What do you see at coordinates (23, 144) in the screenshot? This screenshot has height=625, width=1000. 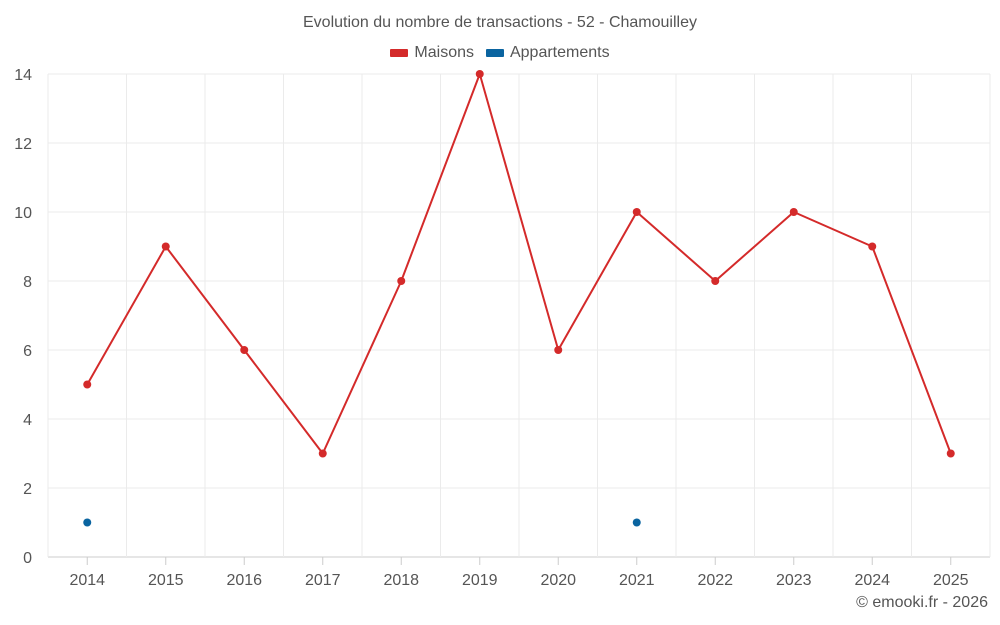 I see `y-tick-label-12: 12` at bounding box center [23, 144].